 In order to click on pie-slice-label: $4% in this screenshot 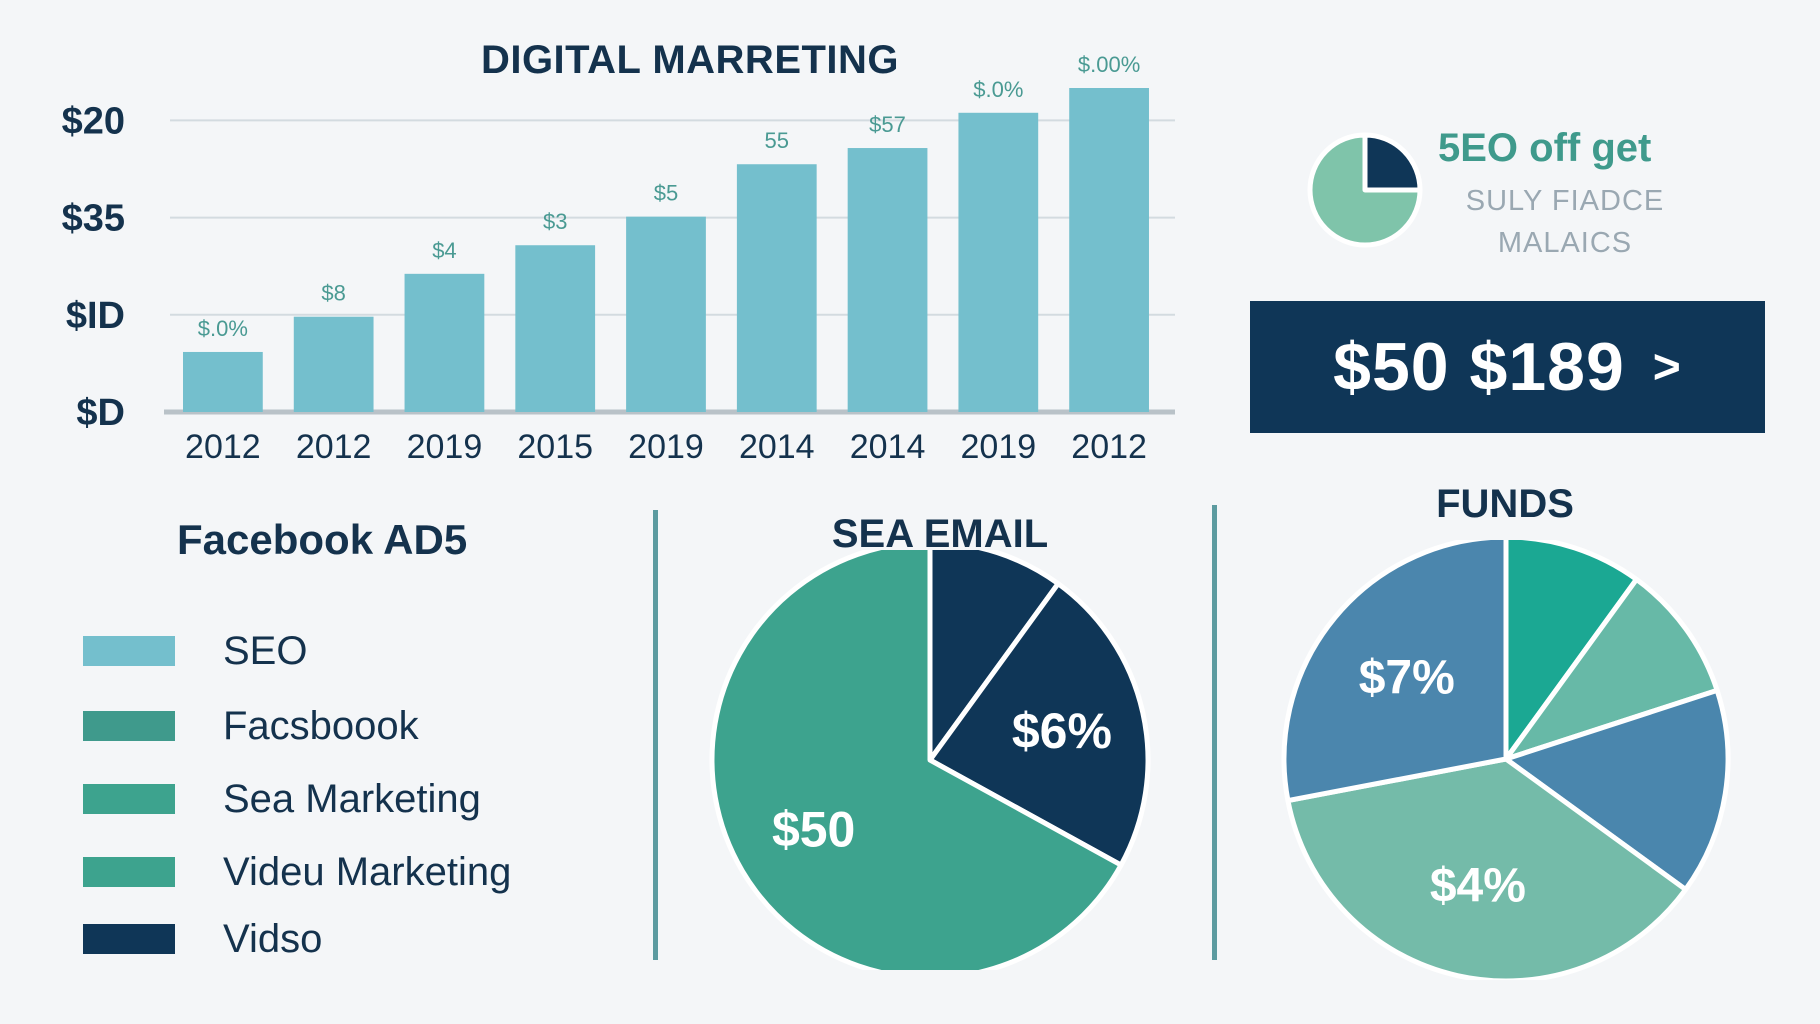, I will do `click(1478, 885)`.